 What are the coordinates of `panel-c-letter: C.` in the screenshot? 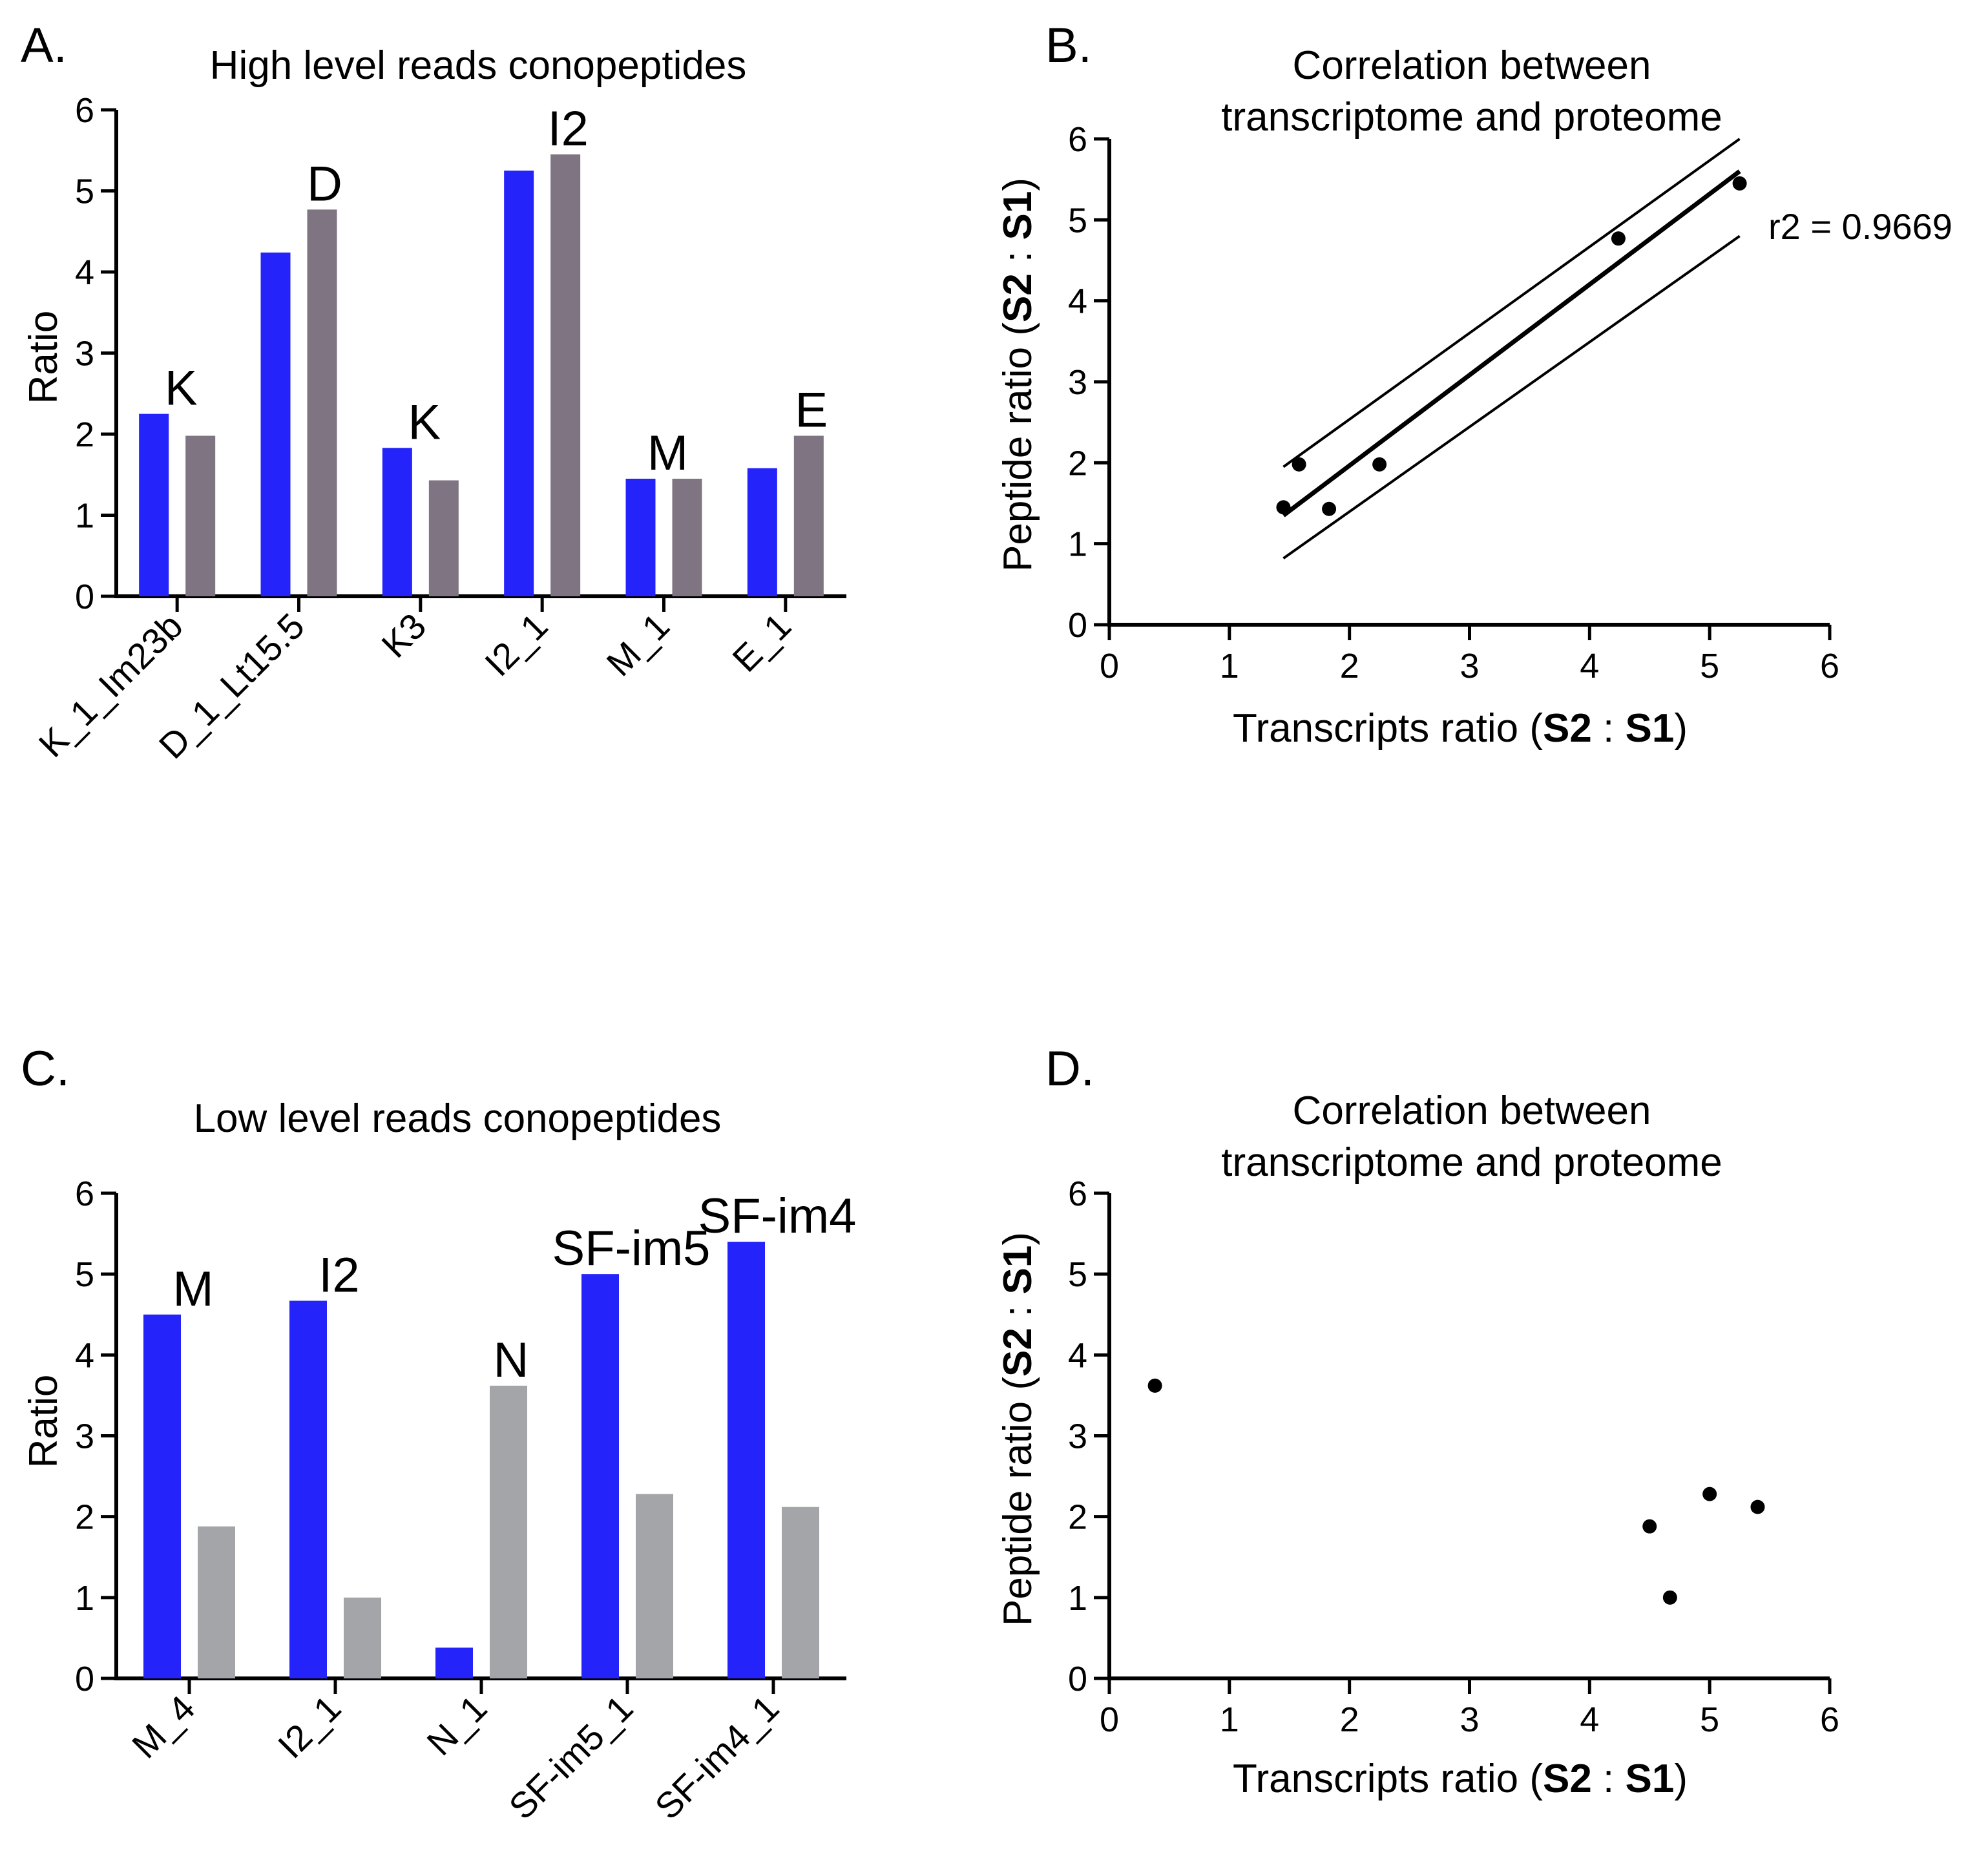 It's located at (45, 1068).